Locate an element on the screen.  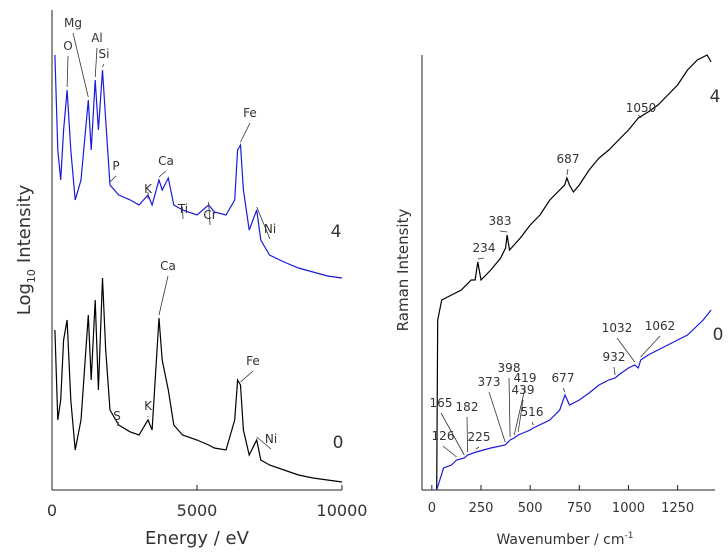
annotation: 182 is located at coordinates (467, 407).